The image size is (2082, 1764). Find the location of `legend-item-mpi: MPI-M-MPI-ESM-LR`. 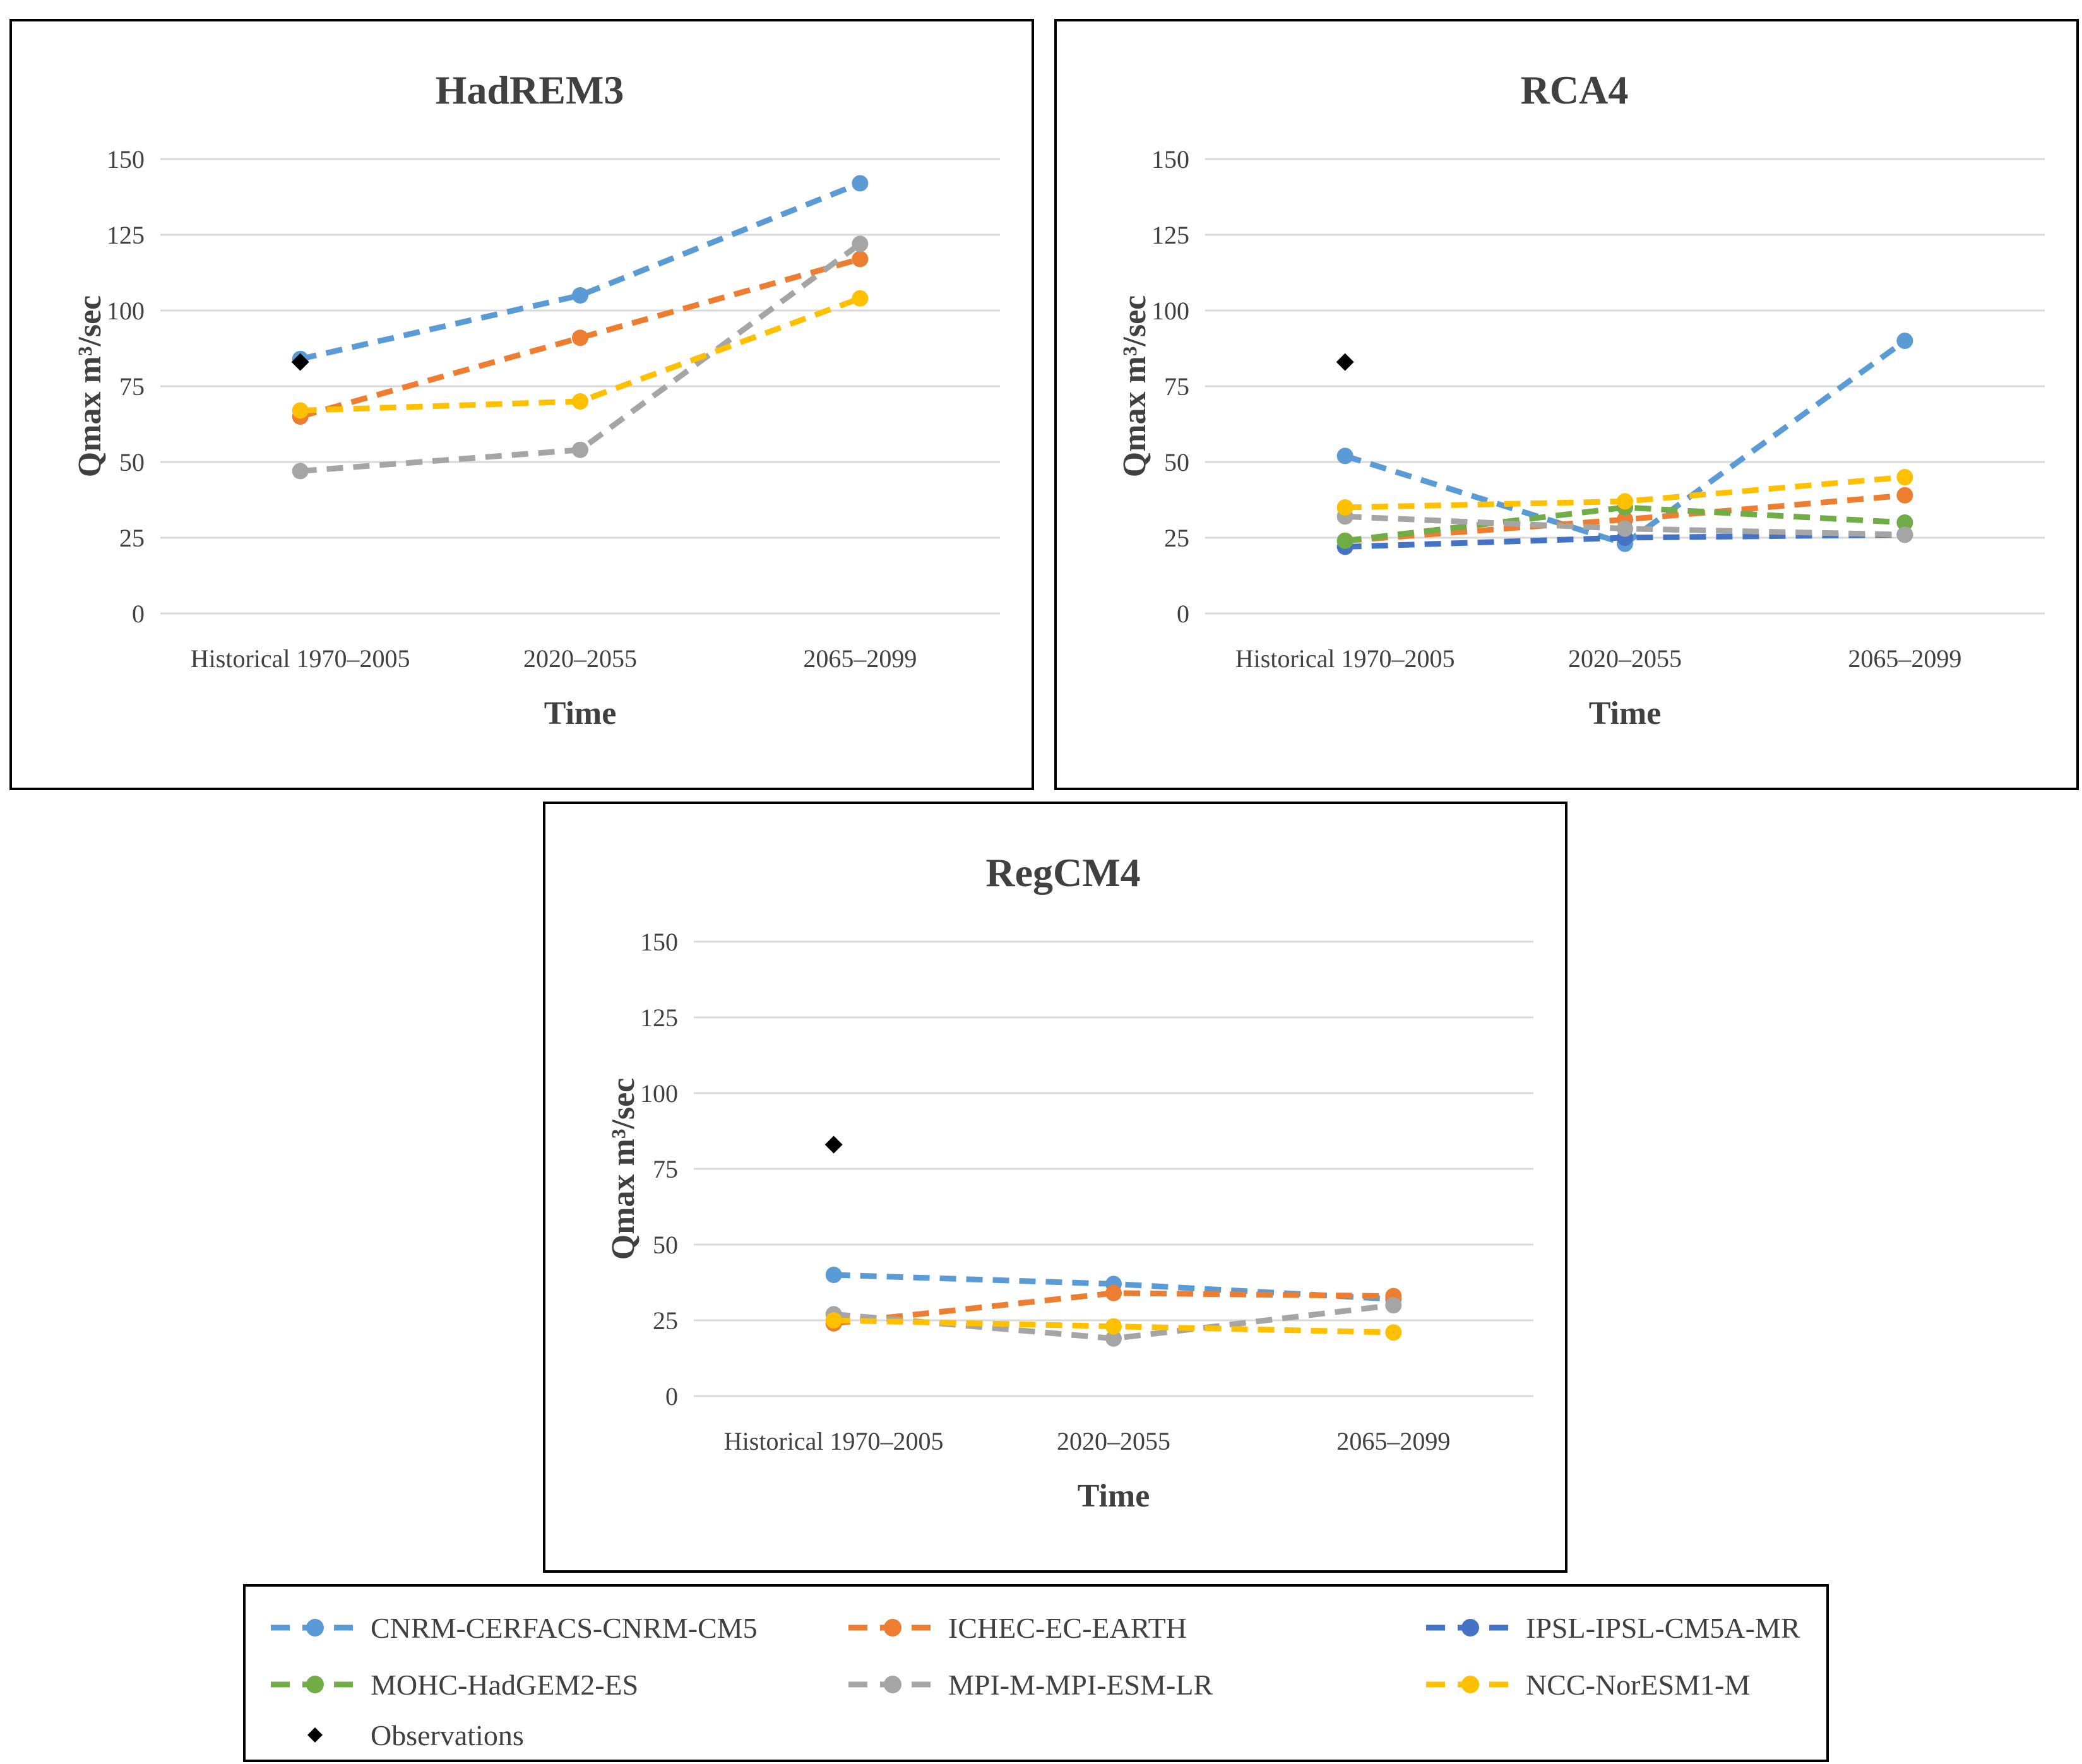

legend-item-mpi: MPI-M-MPI-ESM-LR is located at coordinates (1027, 1684).